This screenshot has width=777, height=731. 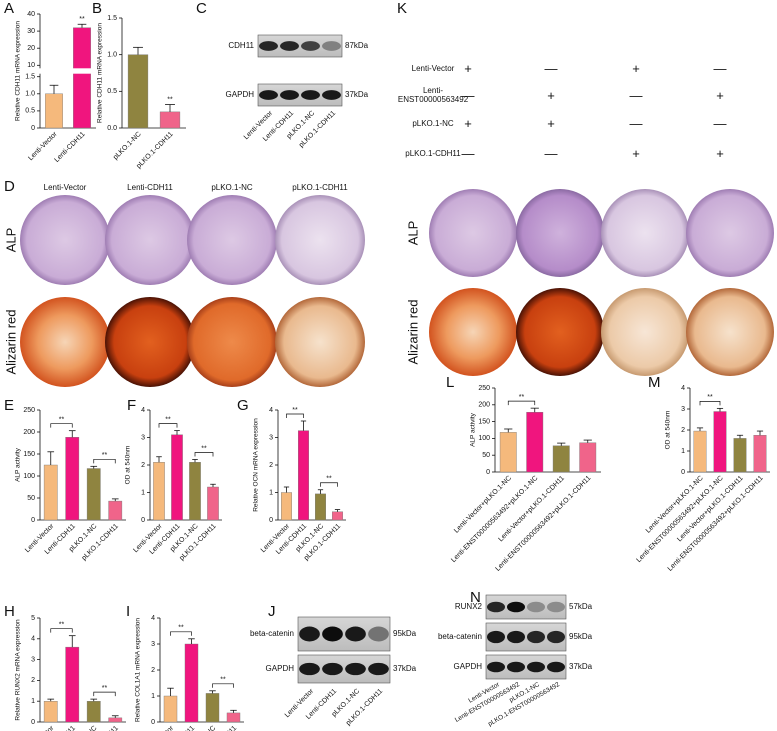 I want to click on y-tick-label: 150, so click(x=29, y=454).